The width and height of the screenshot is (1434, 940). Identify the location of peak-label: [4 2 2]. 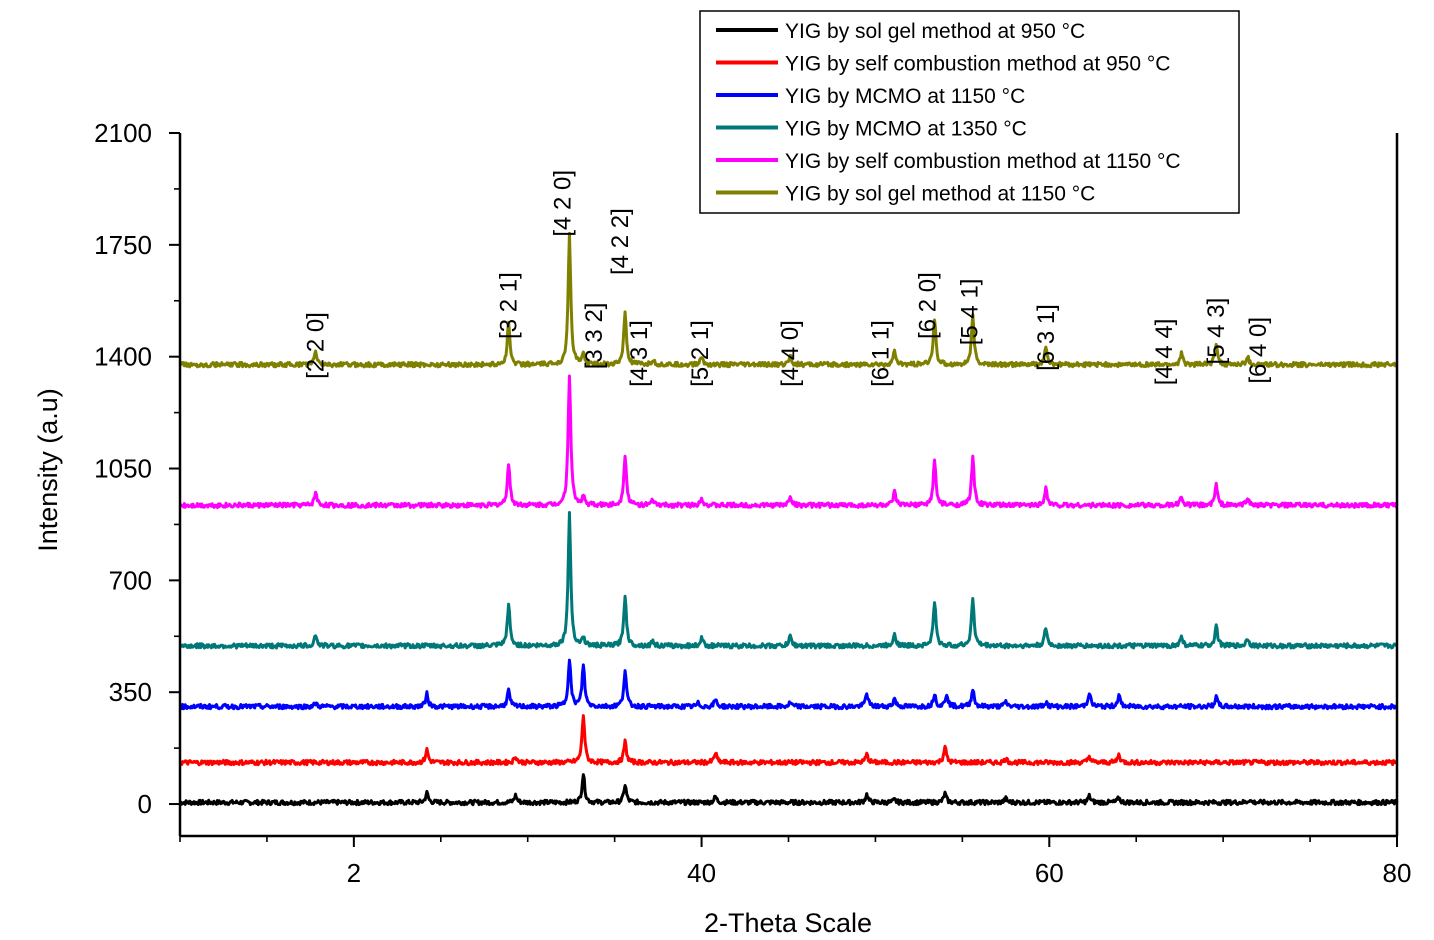
(620, 241).